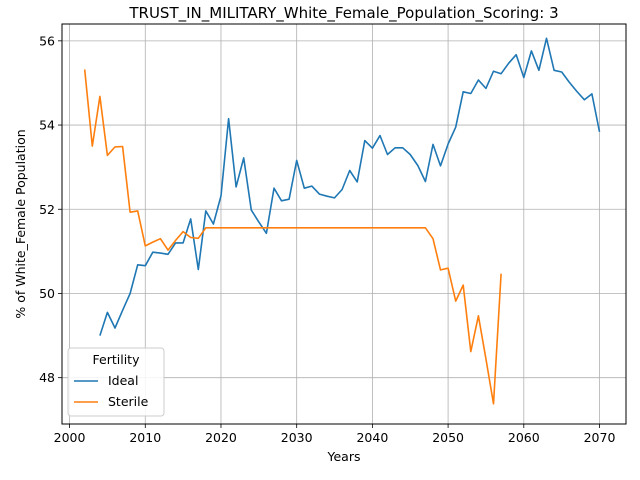 This screenshot has height=480, width=640. Describe the element at coordinates (128, 401) in the screenshot. I see `legend-label-sterile: Sterile` at that location.